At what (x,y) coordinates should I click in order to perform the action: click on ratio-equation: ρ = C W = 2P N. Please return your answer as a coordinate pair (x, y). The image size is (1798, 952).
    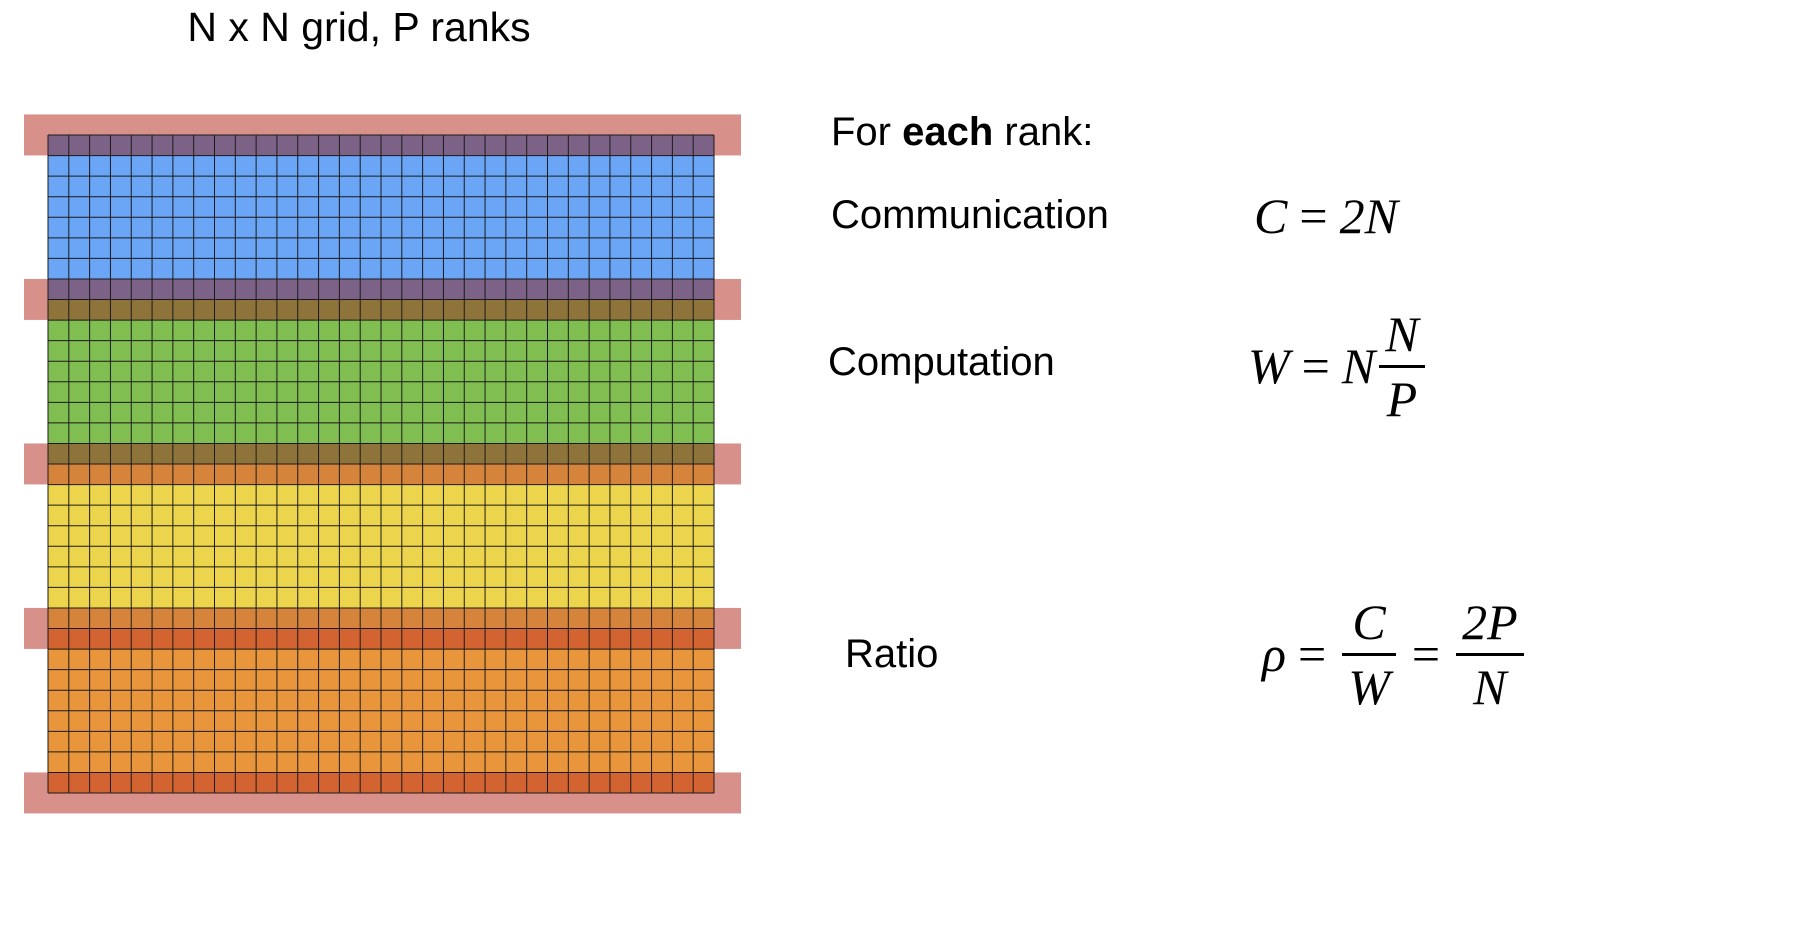
    Looking at the image, I should click on (1395, 654).